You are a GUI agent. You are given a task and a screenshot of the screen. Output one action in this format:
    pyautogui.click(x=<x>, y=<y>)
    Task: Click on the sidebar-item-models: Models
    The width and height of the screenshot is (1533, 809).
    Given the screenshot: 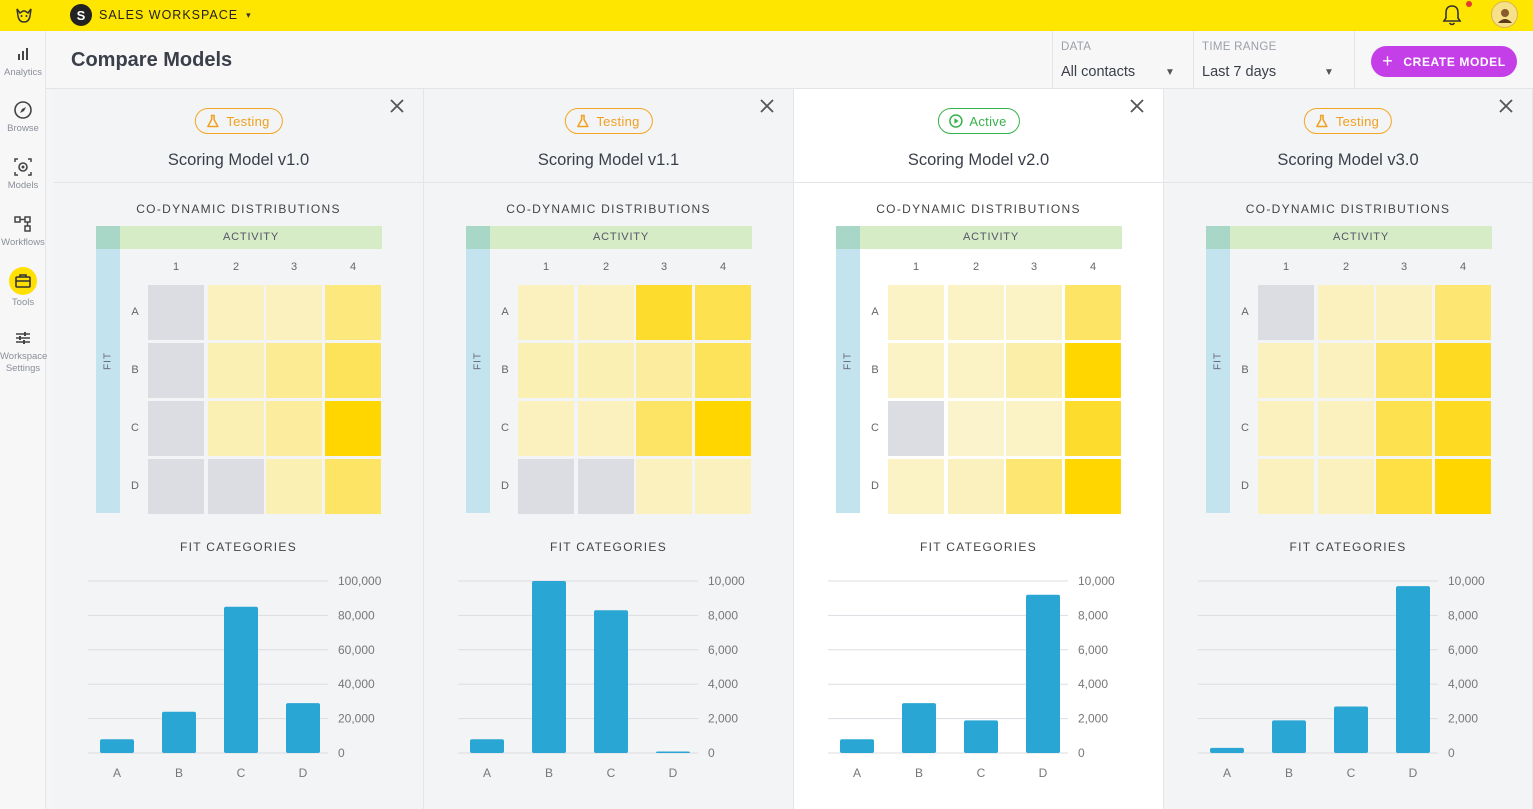 What is the action you would take?
    pyautogui.click(x=23, y=174)
    